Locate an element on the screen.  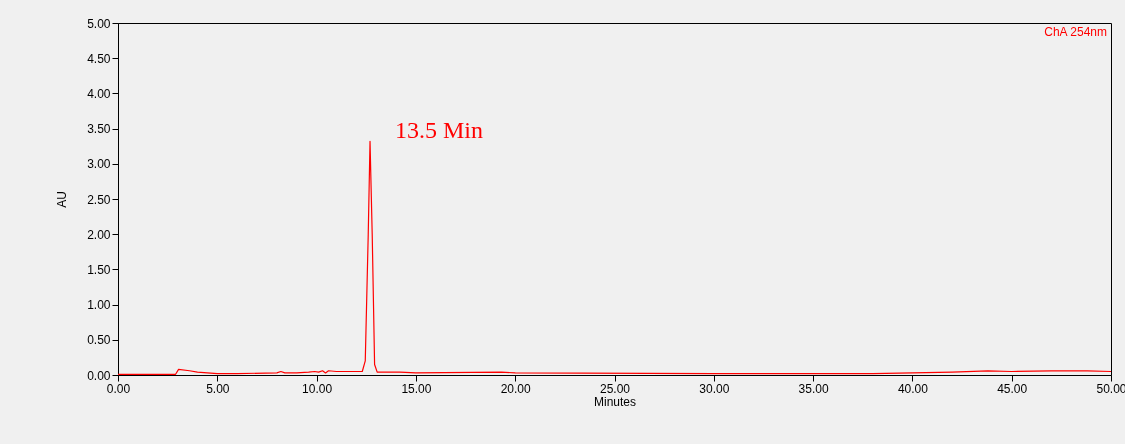
x-tick-label: 25.00 is located at coordinates (615, 388).